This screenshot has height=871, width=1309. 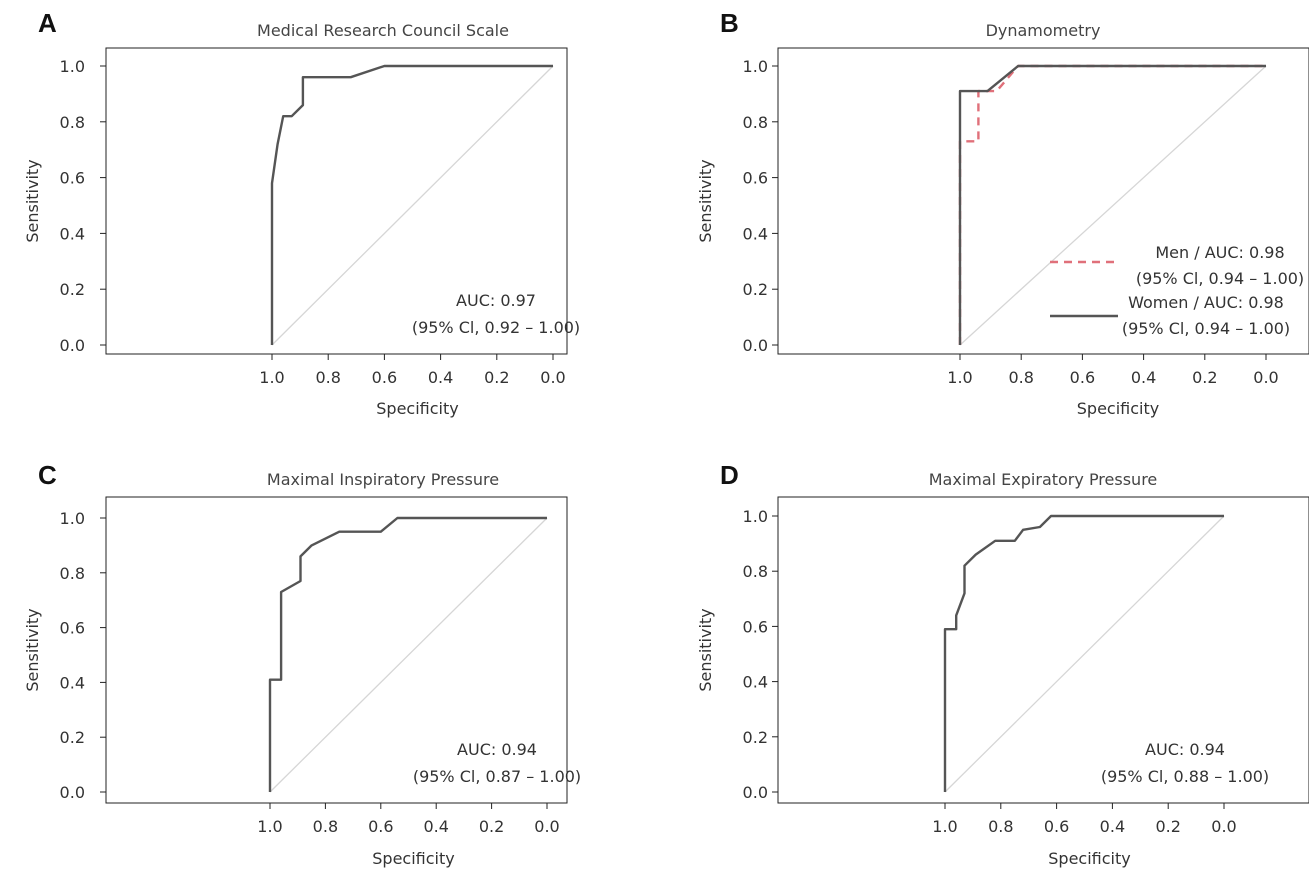 I want to click on legend-entry-label: Women / AUC: 0.98, so click(x=1206, y=302).